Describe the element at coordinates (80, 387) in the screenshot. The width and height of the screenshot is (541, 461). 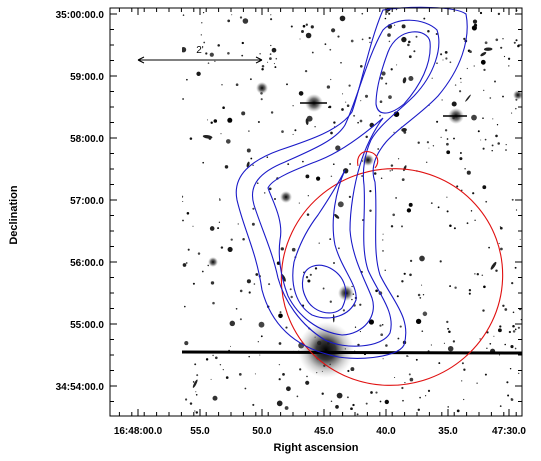
I see `y-tick-label: 34:54:00.0` at that location.